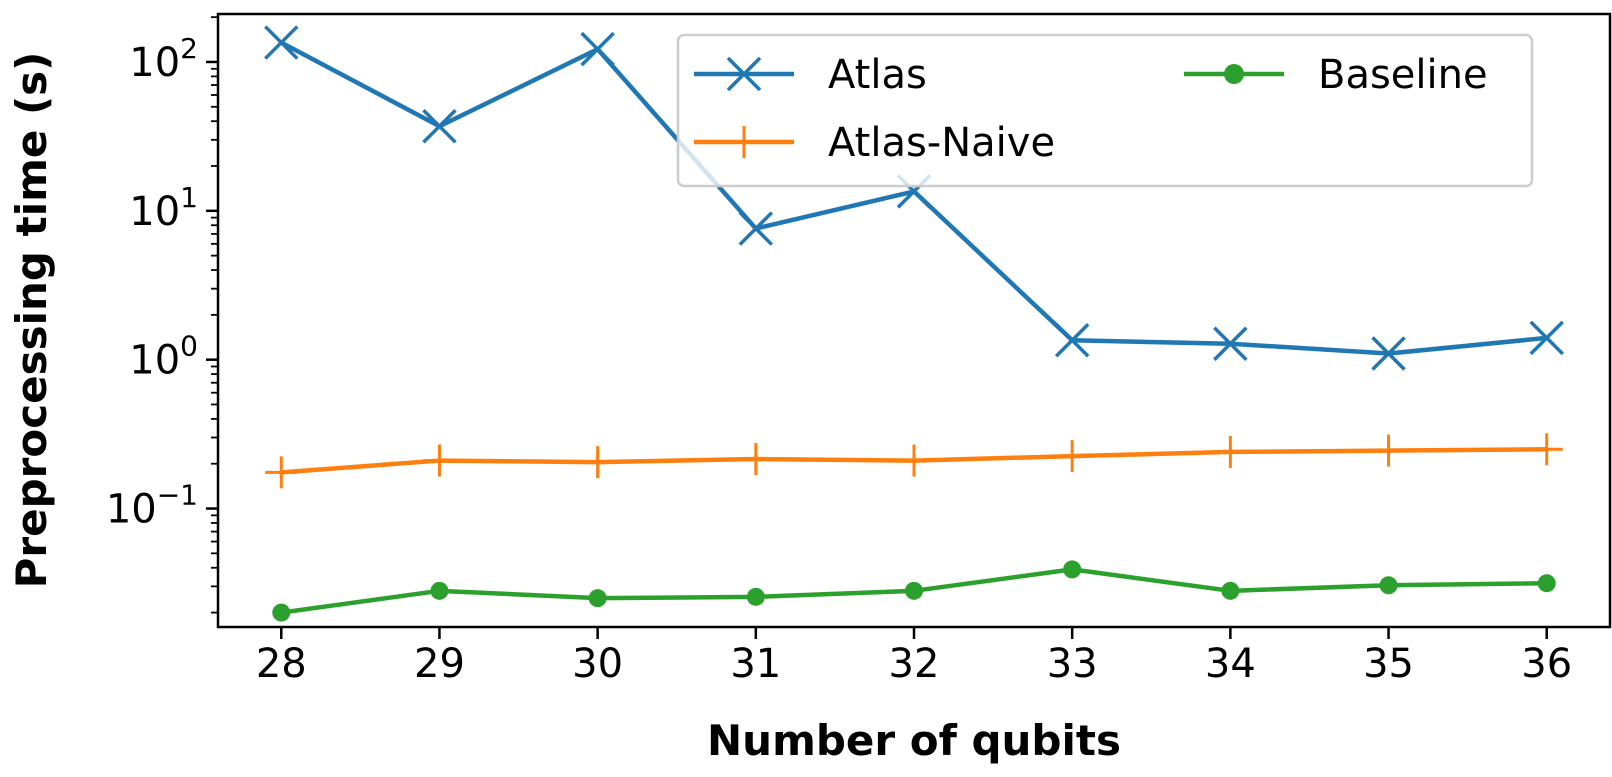 This screenshot has width=1612, height=777. What do you see at coordinates (152, 506) in the screenshot?
I see `y-tick-label: 10⁻¹` at bounding box center [152, 506].